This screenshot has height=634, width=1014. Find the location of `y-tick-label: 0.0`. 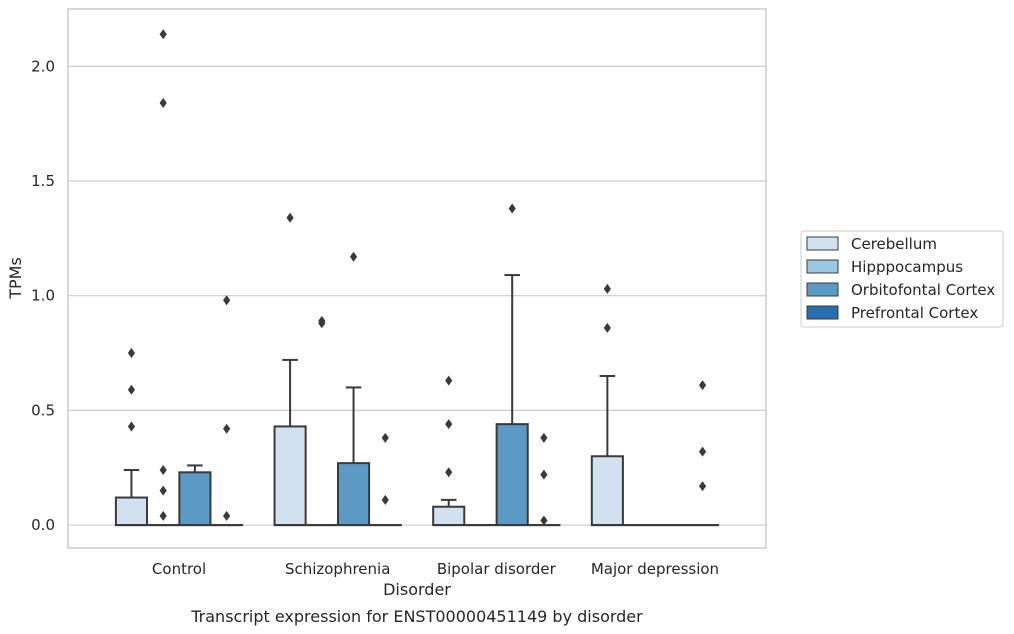

y-tick-label: 0.0 is located at coordinates (43, 525).